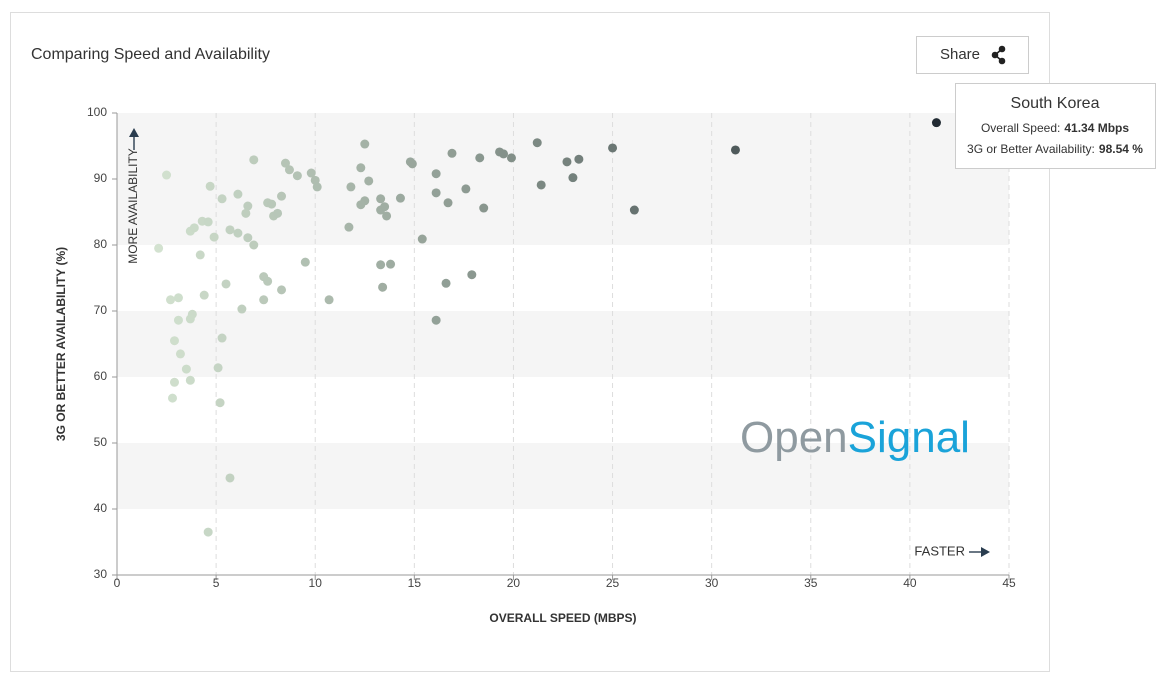 The height and width of the screenshot is (687, 1166). I want to click on tooltip-row: 3G or Better Availability: 98.54 %, so click(1055, 149).